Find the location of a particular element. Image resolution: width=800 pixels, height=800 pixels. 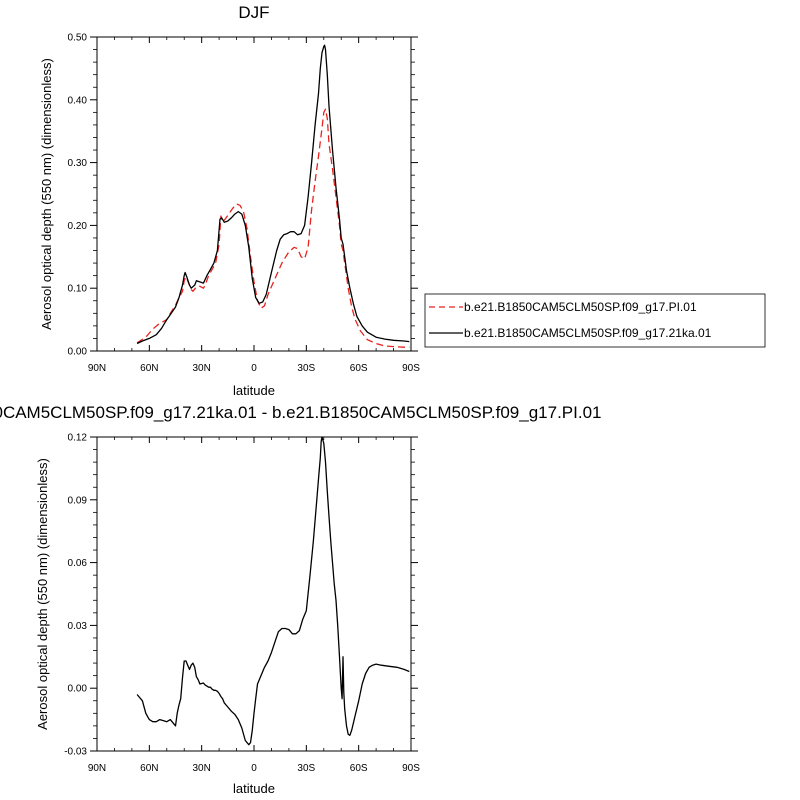

top-x-tick-label: 30N is located at coordinates (201, 368).